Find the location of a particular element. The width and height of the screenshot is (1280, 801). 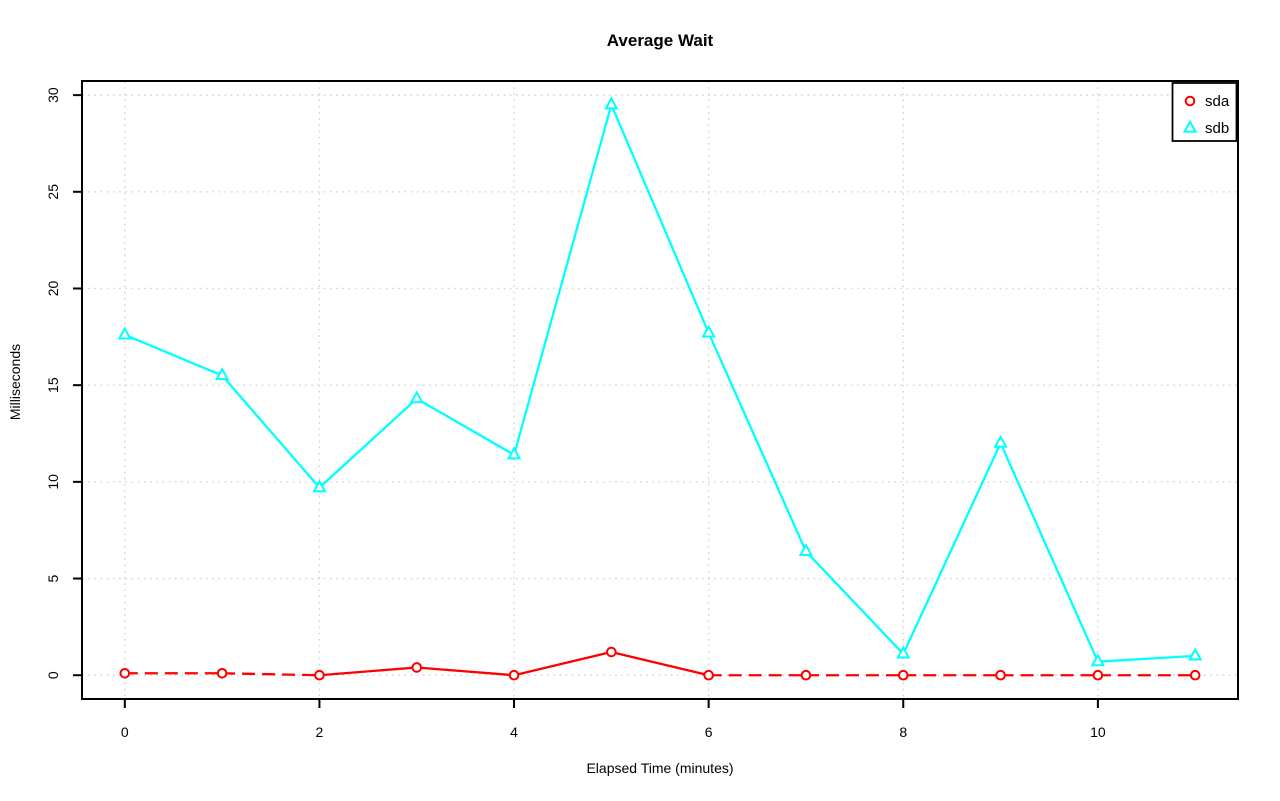

x-tick-label-4: 8 is located at coordinates (903, 732).